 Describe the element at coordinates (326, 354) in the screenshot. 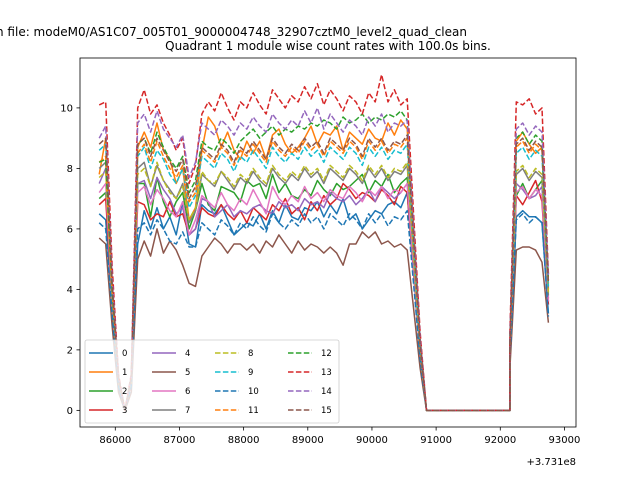

I see `legend-label-12: 12` at that location.